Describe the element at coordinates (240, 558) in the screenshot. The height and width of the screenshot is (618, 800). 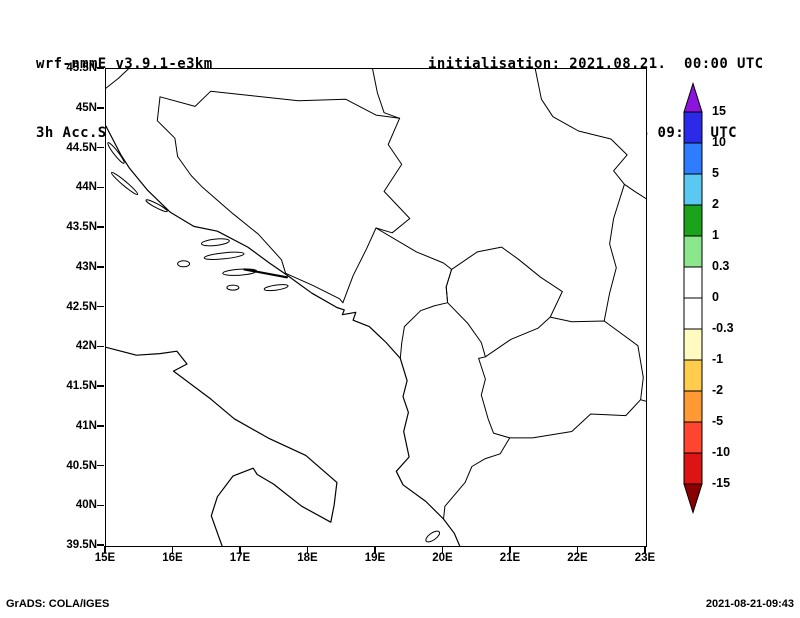
I see `x-axis-tick-label: 17E` at that location.